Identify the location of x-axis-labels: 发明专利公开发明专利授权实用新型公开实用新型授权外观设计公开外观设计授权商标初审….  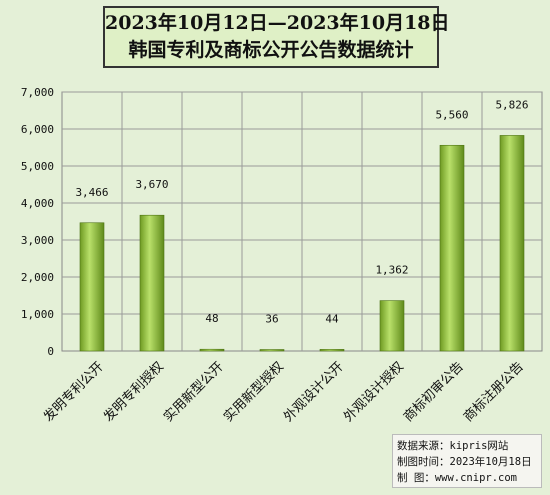
(283, 392).